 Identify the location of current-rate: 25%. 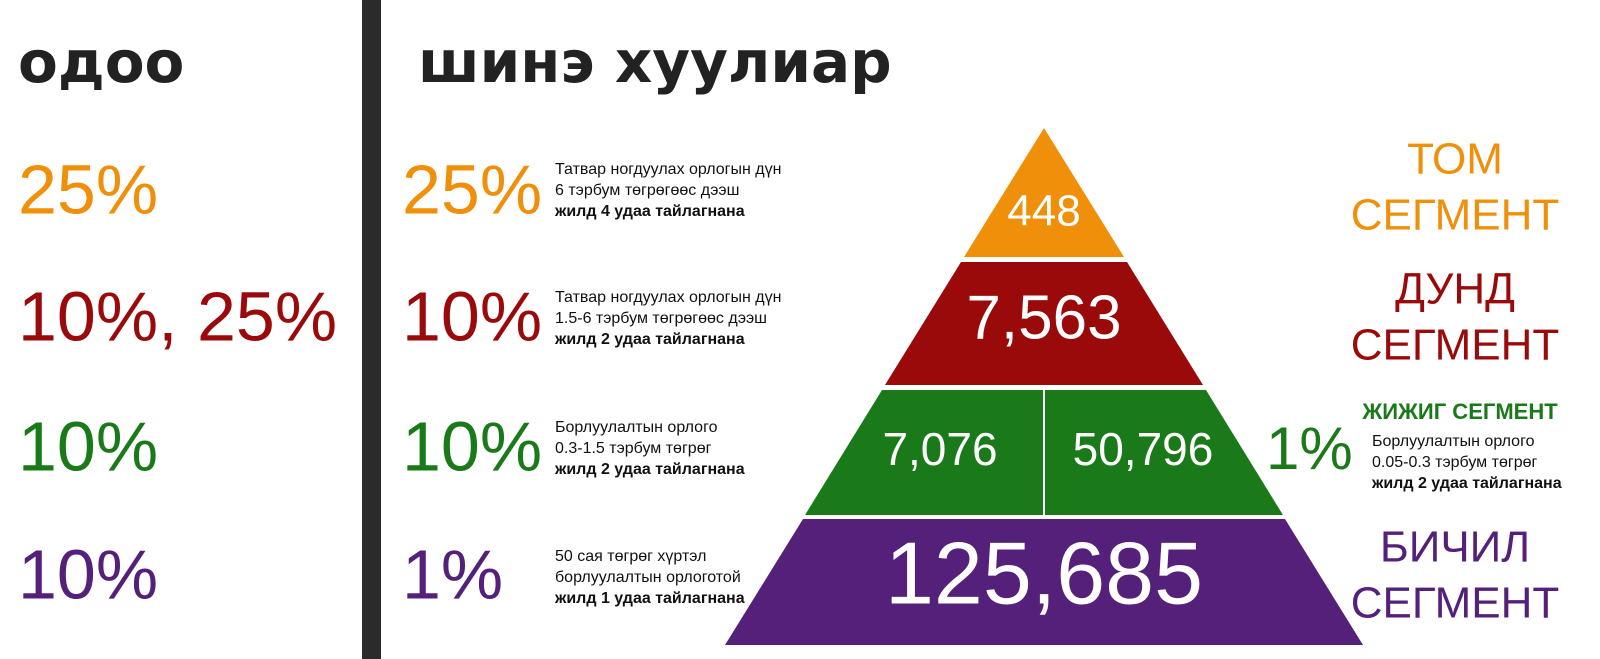
(88, 189).